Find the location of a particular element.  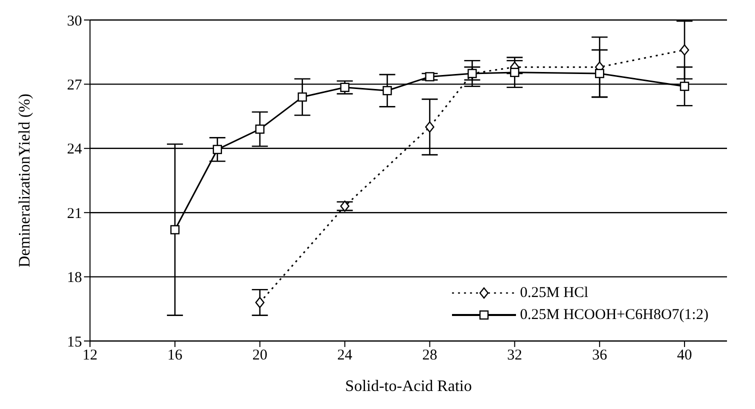

x-tick-label: 20 is located at coordinates (260, 356).